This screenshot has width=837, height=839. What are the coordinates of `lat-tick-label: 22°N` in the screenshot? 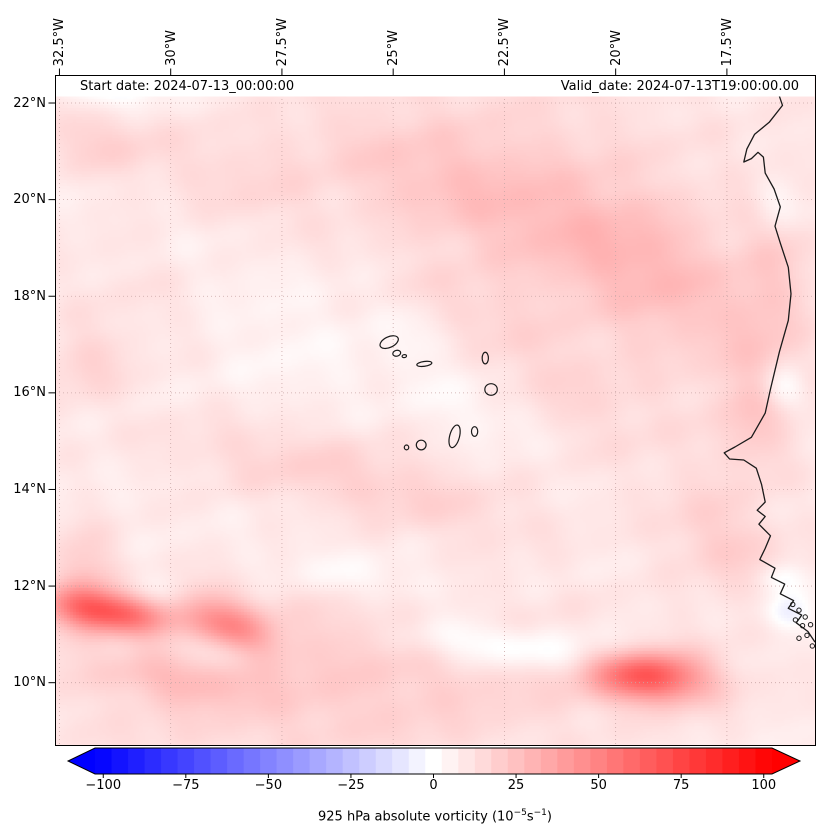 It's located at (29, 103).